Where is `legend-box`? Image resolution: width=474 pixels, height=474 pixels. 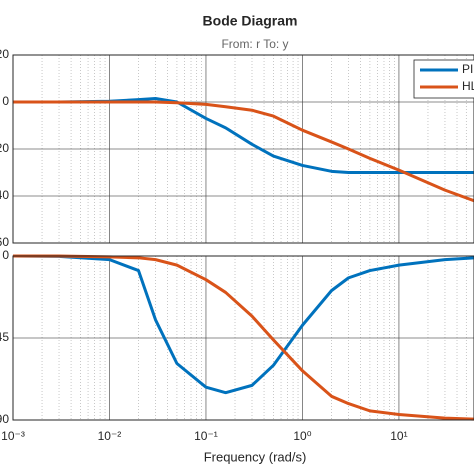 legend-box is located at coordinates (443, 79).